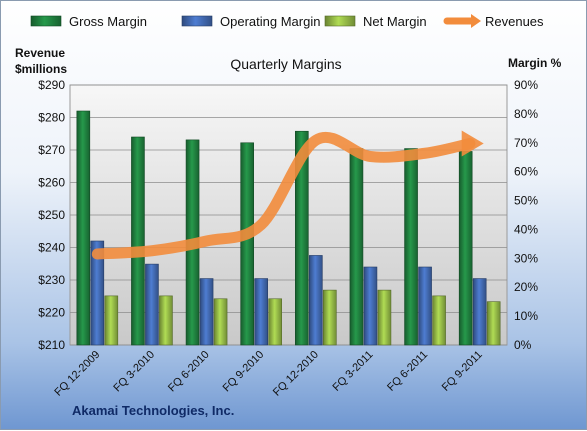  Describe the element at coordinates (523, 345) in the screenshot. I see `right-tick-label: 0%` at that location.